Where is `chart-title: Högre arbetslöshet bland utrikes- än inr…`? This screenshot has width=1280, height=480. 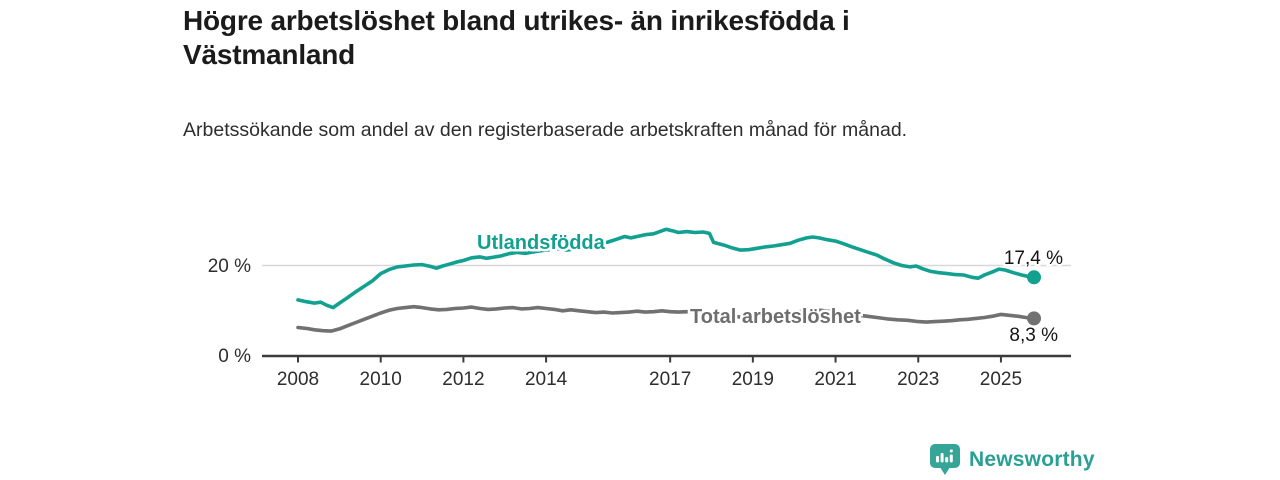 chart-title: Högre arbetslöshet bland utrikes- än inr… is located at coordinates (516, 37).